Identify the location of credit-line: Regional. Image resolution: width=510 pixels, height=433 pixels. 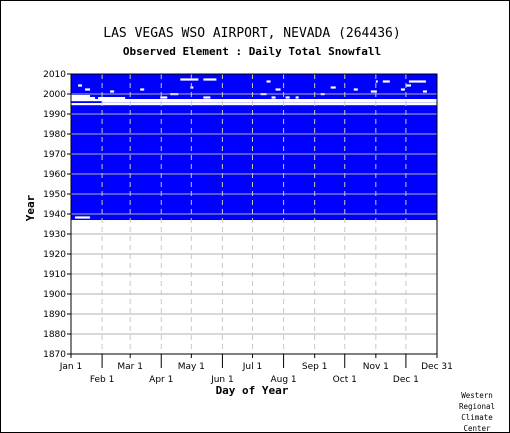
(477, 406).